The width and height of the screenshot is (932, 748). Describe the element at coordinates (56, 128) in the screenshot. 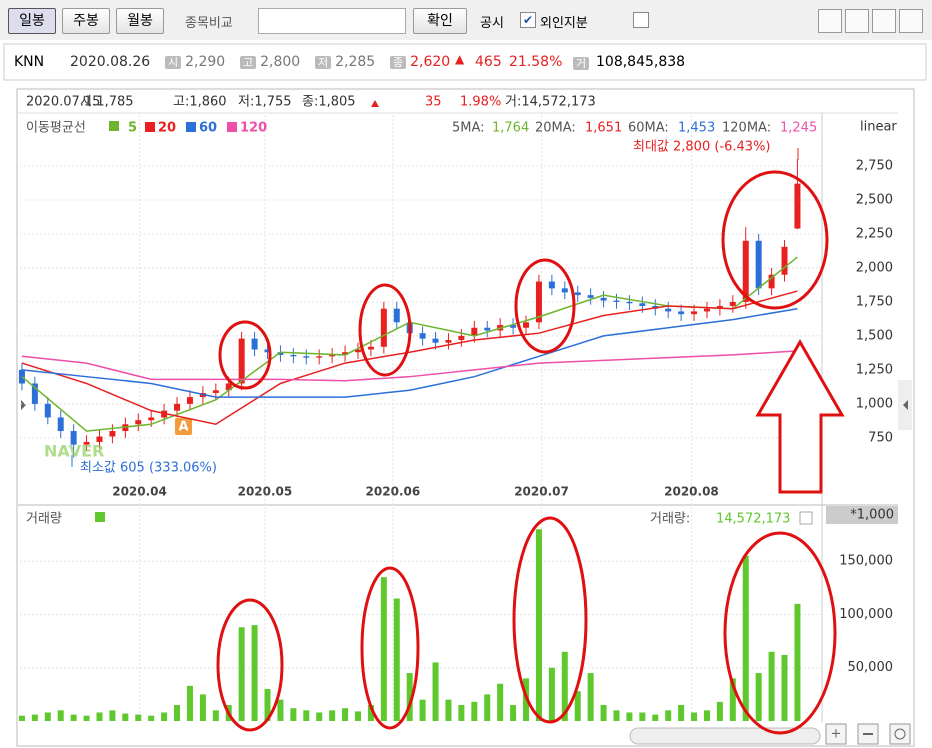

I see `legend-title: 이동평균선` at that location.